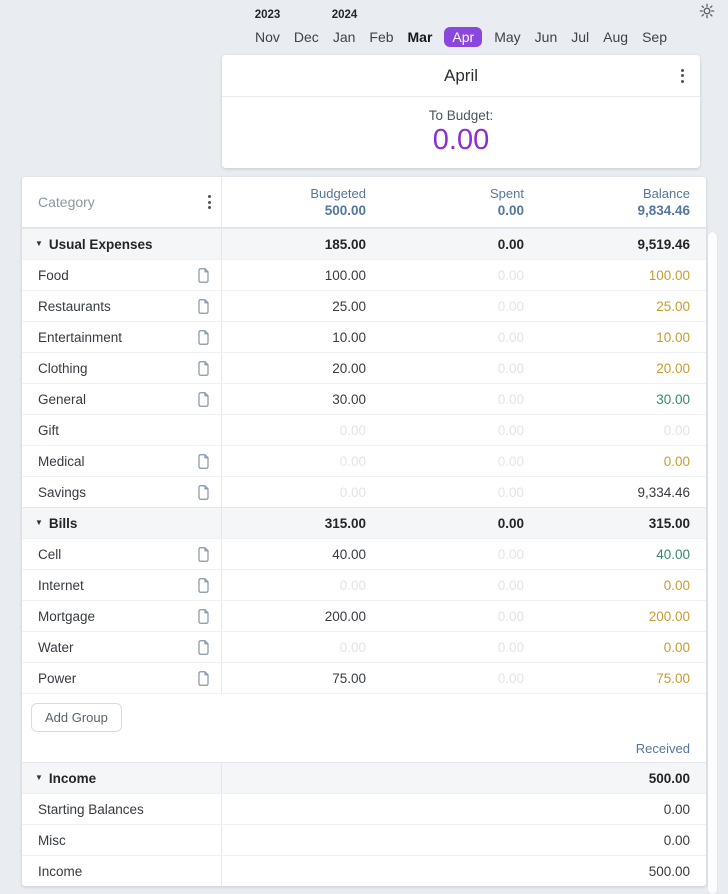  I want to click on category-name-cell: Savings, so click(122, 492).